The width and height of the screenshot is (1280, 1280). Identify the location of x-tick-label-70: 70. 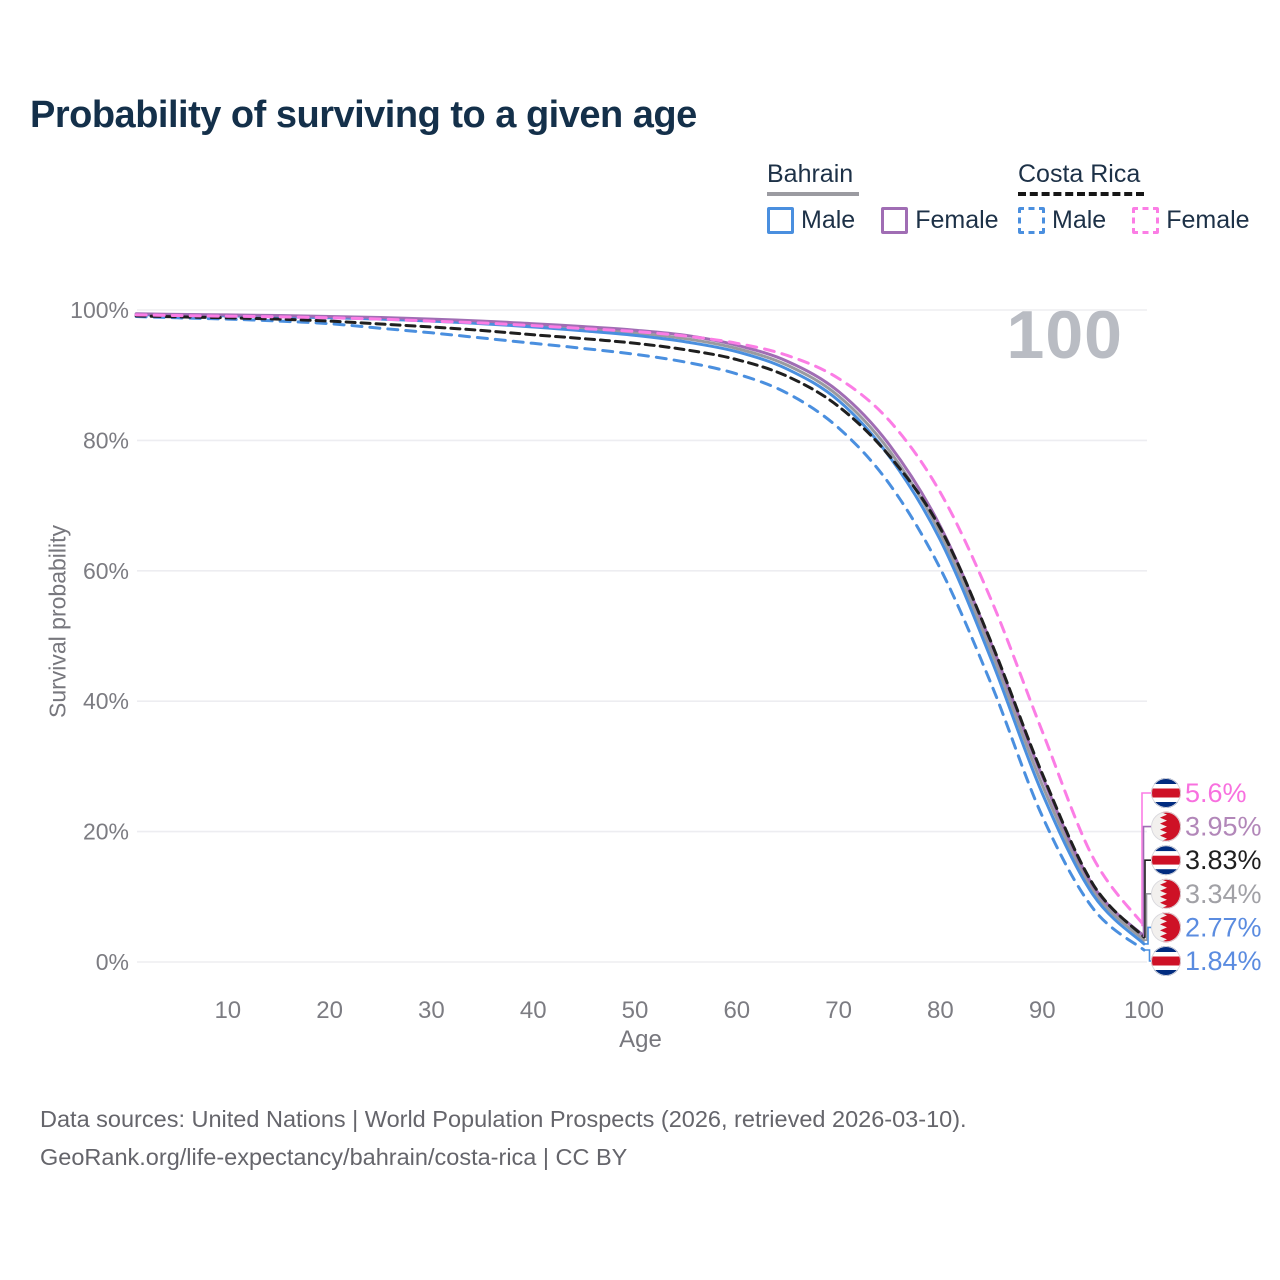
(838, 1010).